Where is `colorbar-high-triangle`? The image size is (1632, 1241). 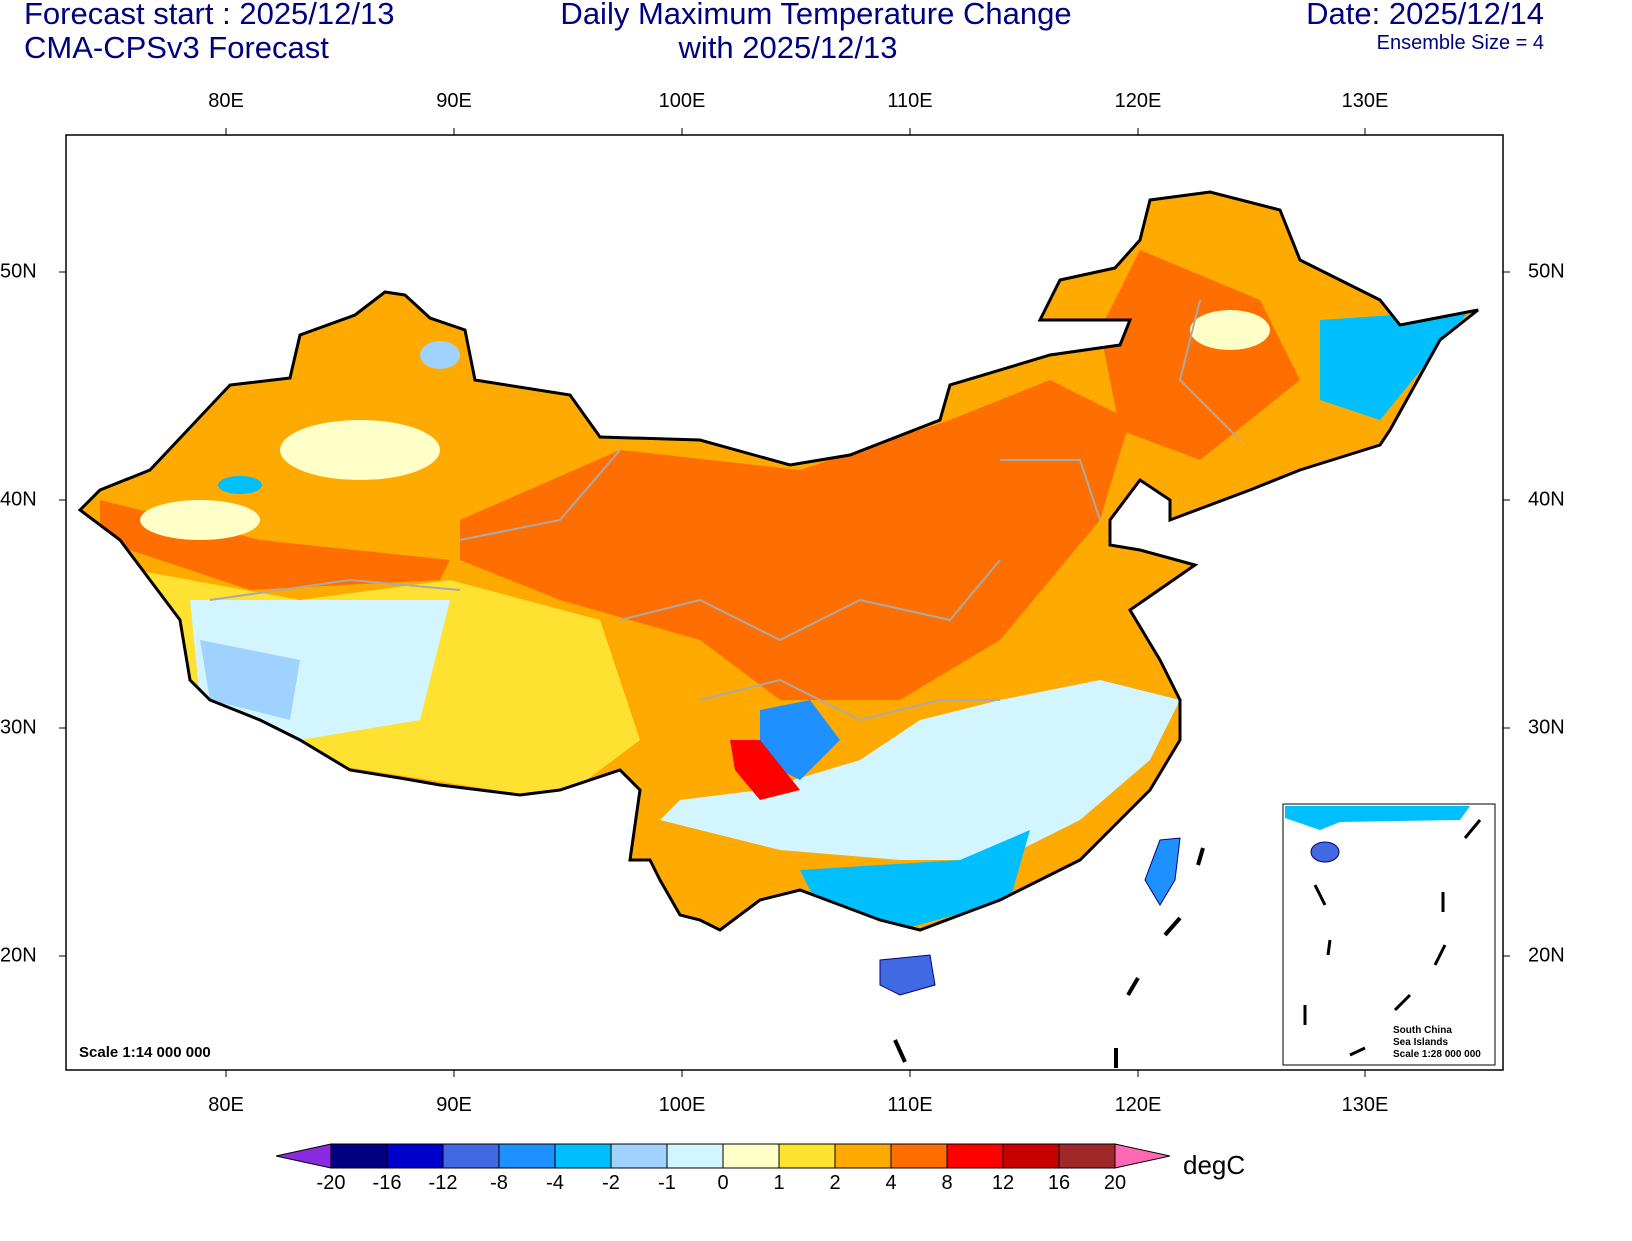 colorbar-high-triangle is located at coordinates (1142, 1156).